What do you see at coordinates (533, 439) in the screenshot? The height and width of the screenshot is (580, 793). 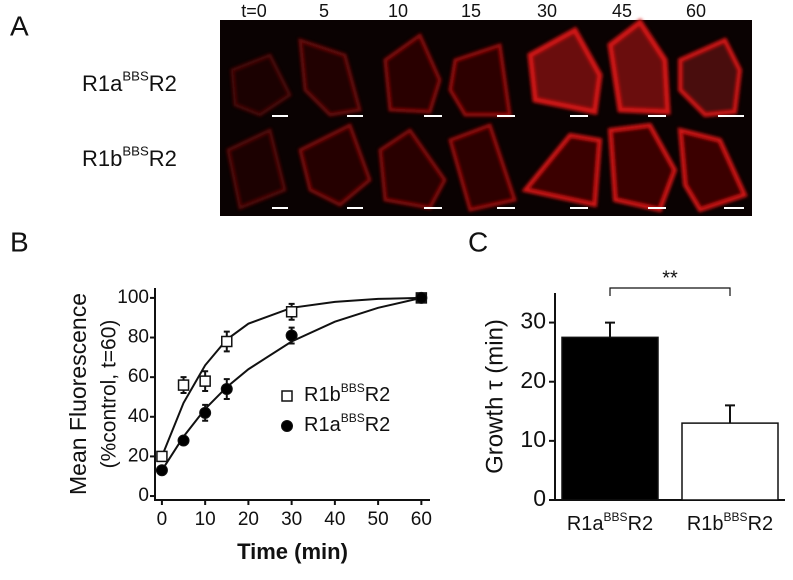 I see `y-tick-label: 10` at bounding box center [533, 439].